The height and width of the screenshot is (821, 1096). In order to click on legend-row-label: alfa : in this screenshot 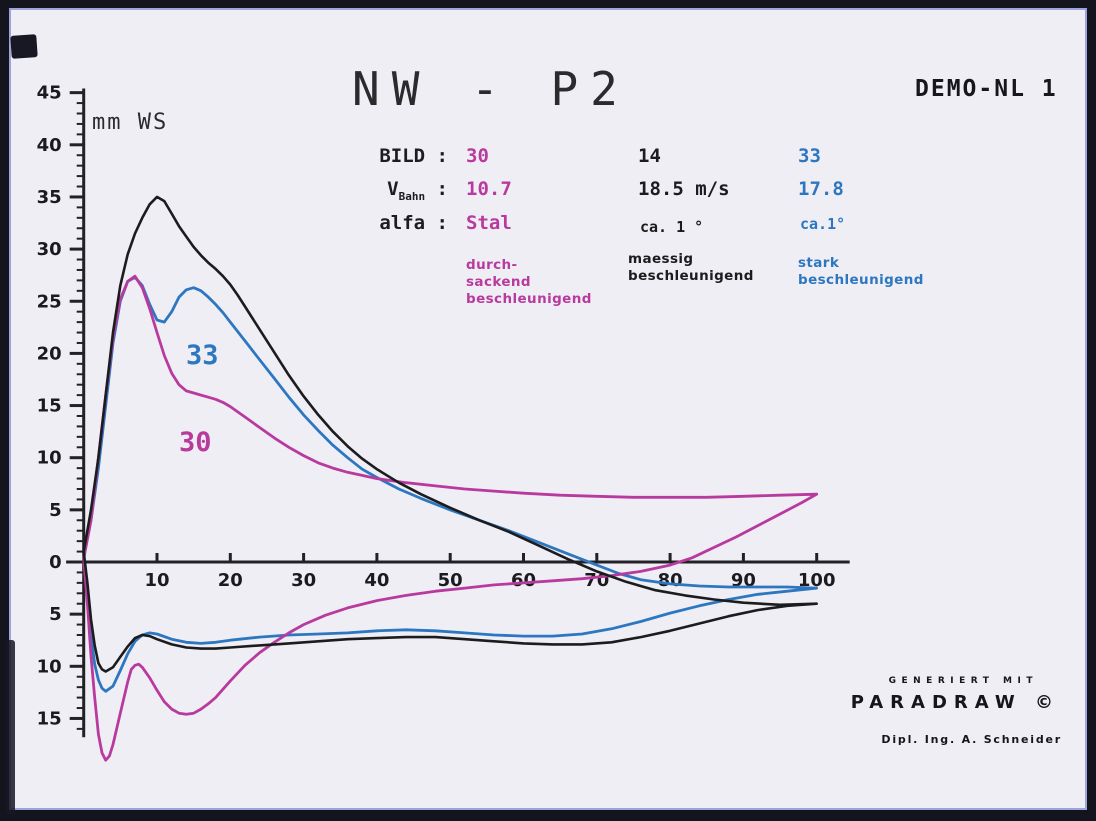, I will do `click(413, 223)`.